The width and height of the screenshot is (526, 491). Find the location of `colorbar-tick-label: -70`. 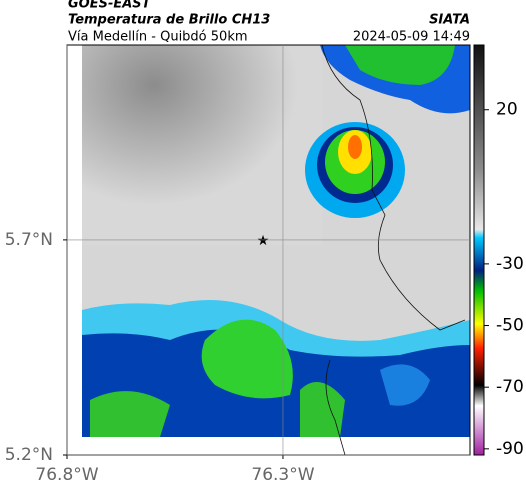

colorbar-tick-label: -70 is located at coordinates (510, 387).